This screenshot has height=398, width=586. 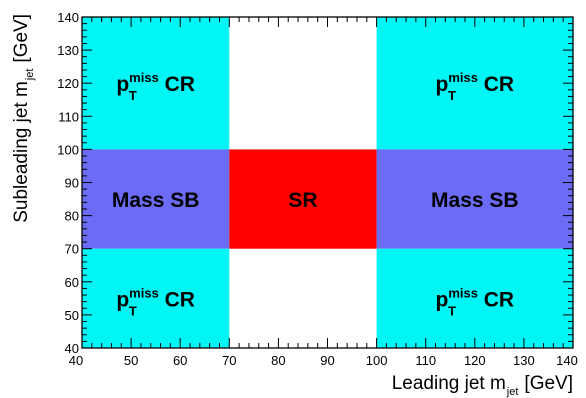 I want to click on region-label-sb-right: Mass SB, so click(x=475, y=200).